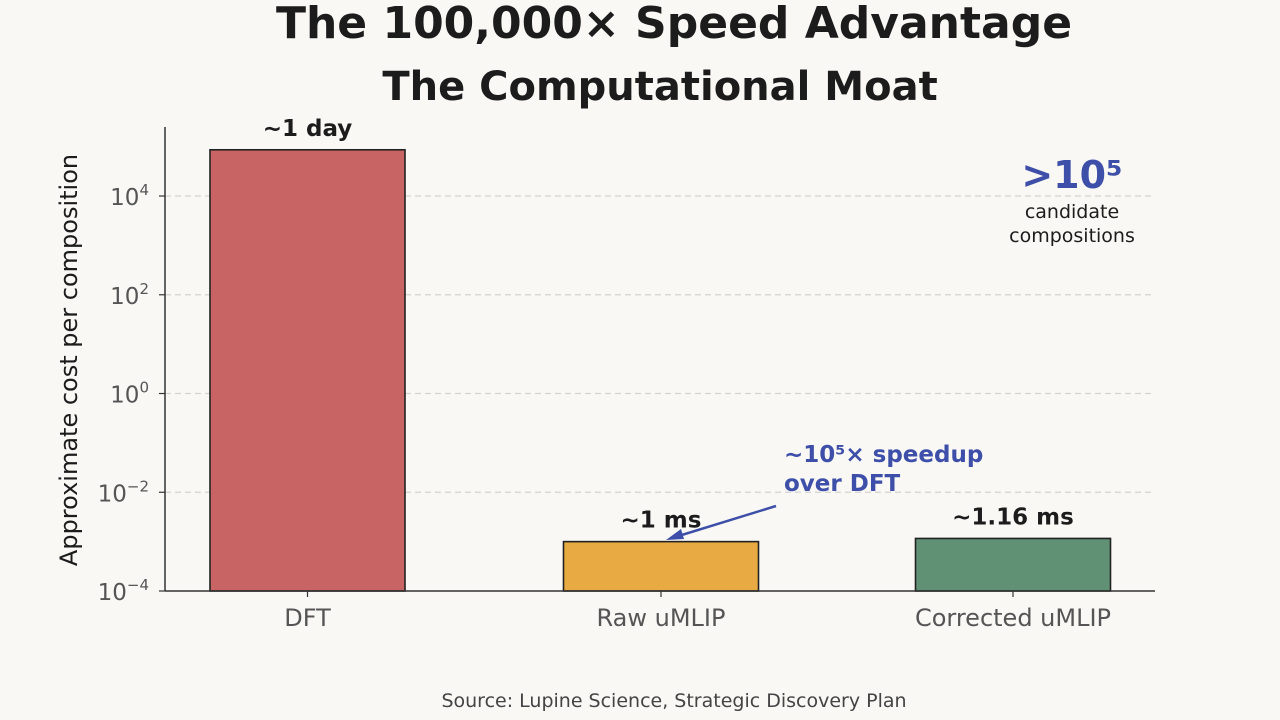 The height and width of the screenshot is (720, 1280). Describe the element at coordinates (308, 129) in the screenshot. I see `bar-value-label: ~1 day` at that location.